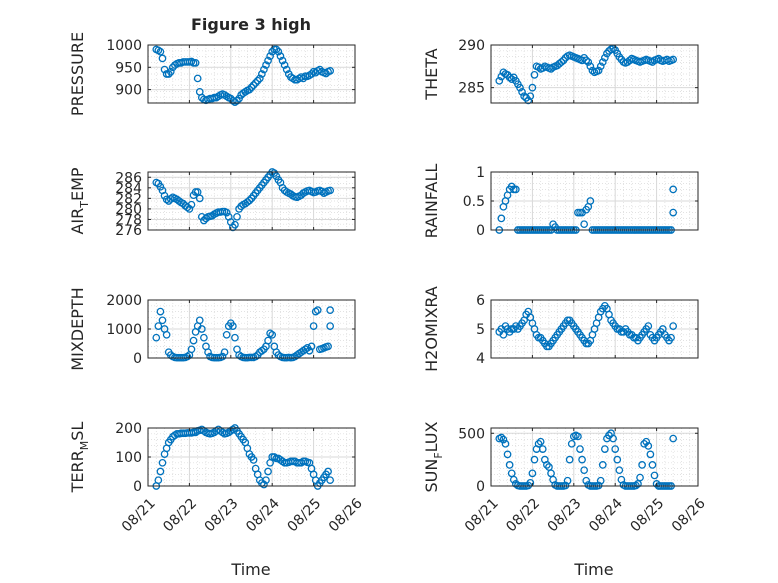  Describe the element at coordinates (433, 456) in the screenshot. I see `y-axis-label: SUNFLUX` at that location.